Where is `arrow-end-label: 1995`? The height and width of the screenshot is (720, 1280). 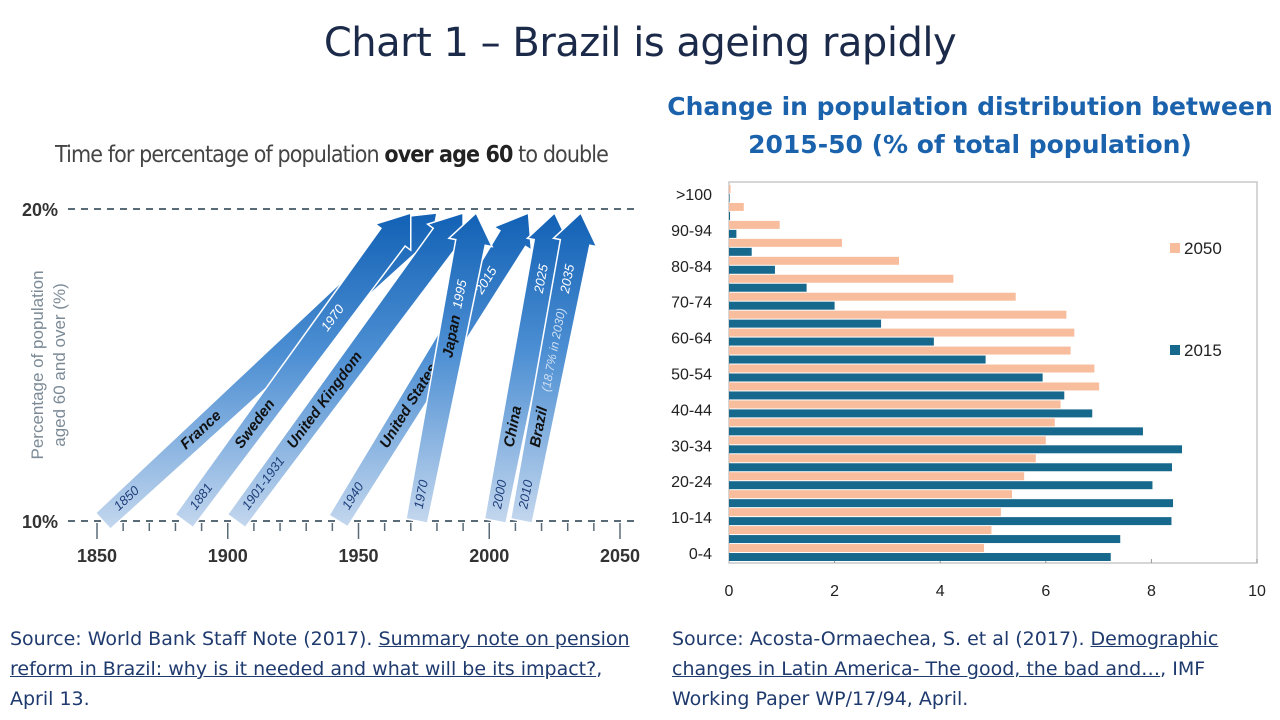 arrow-end-label: 1995 is located at coordinates (459, 294).